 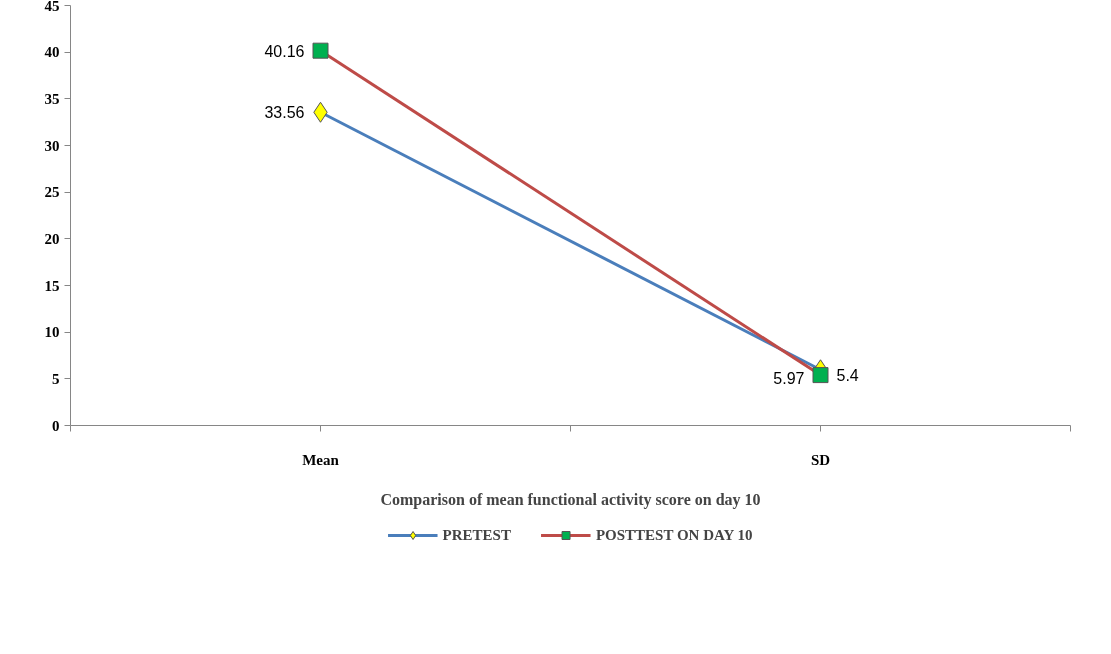 What do you see at coordinates (52, 332) in the screenshot?
I see `y-tick-label: 10` at bounding box center [52, 332].